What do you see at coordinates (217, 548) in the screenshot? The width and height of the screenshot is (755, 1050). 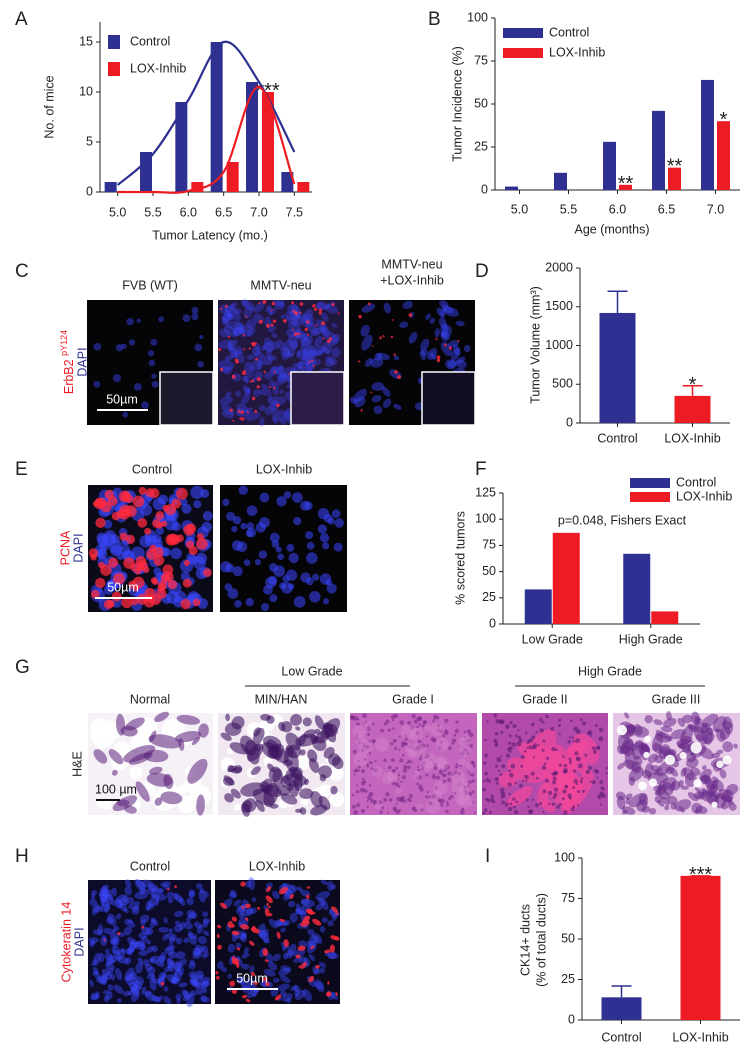 I see `panel-e-images` at bounding box center [217, 548].